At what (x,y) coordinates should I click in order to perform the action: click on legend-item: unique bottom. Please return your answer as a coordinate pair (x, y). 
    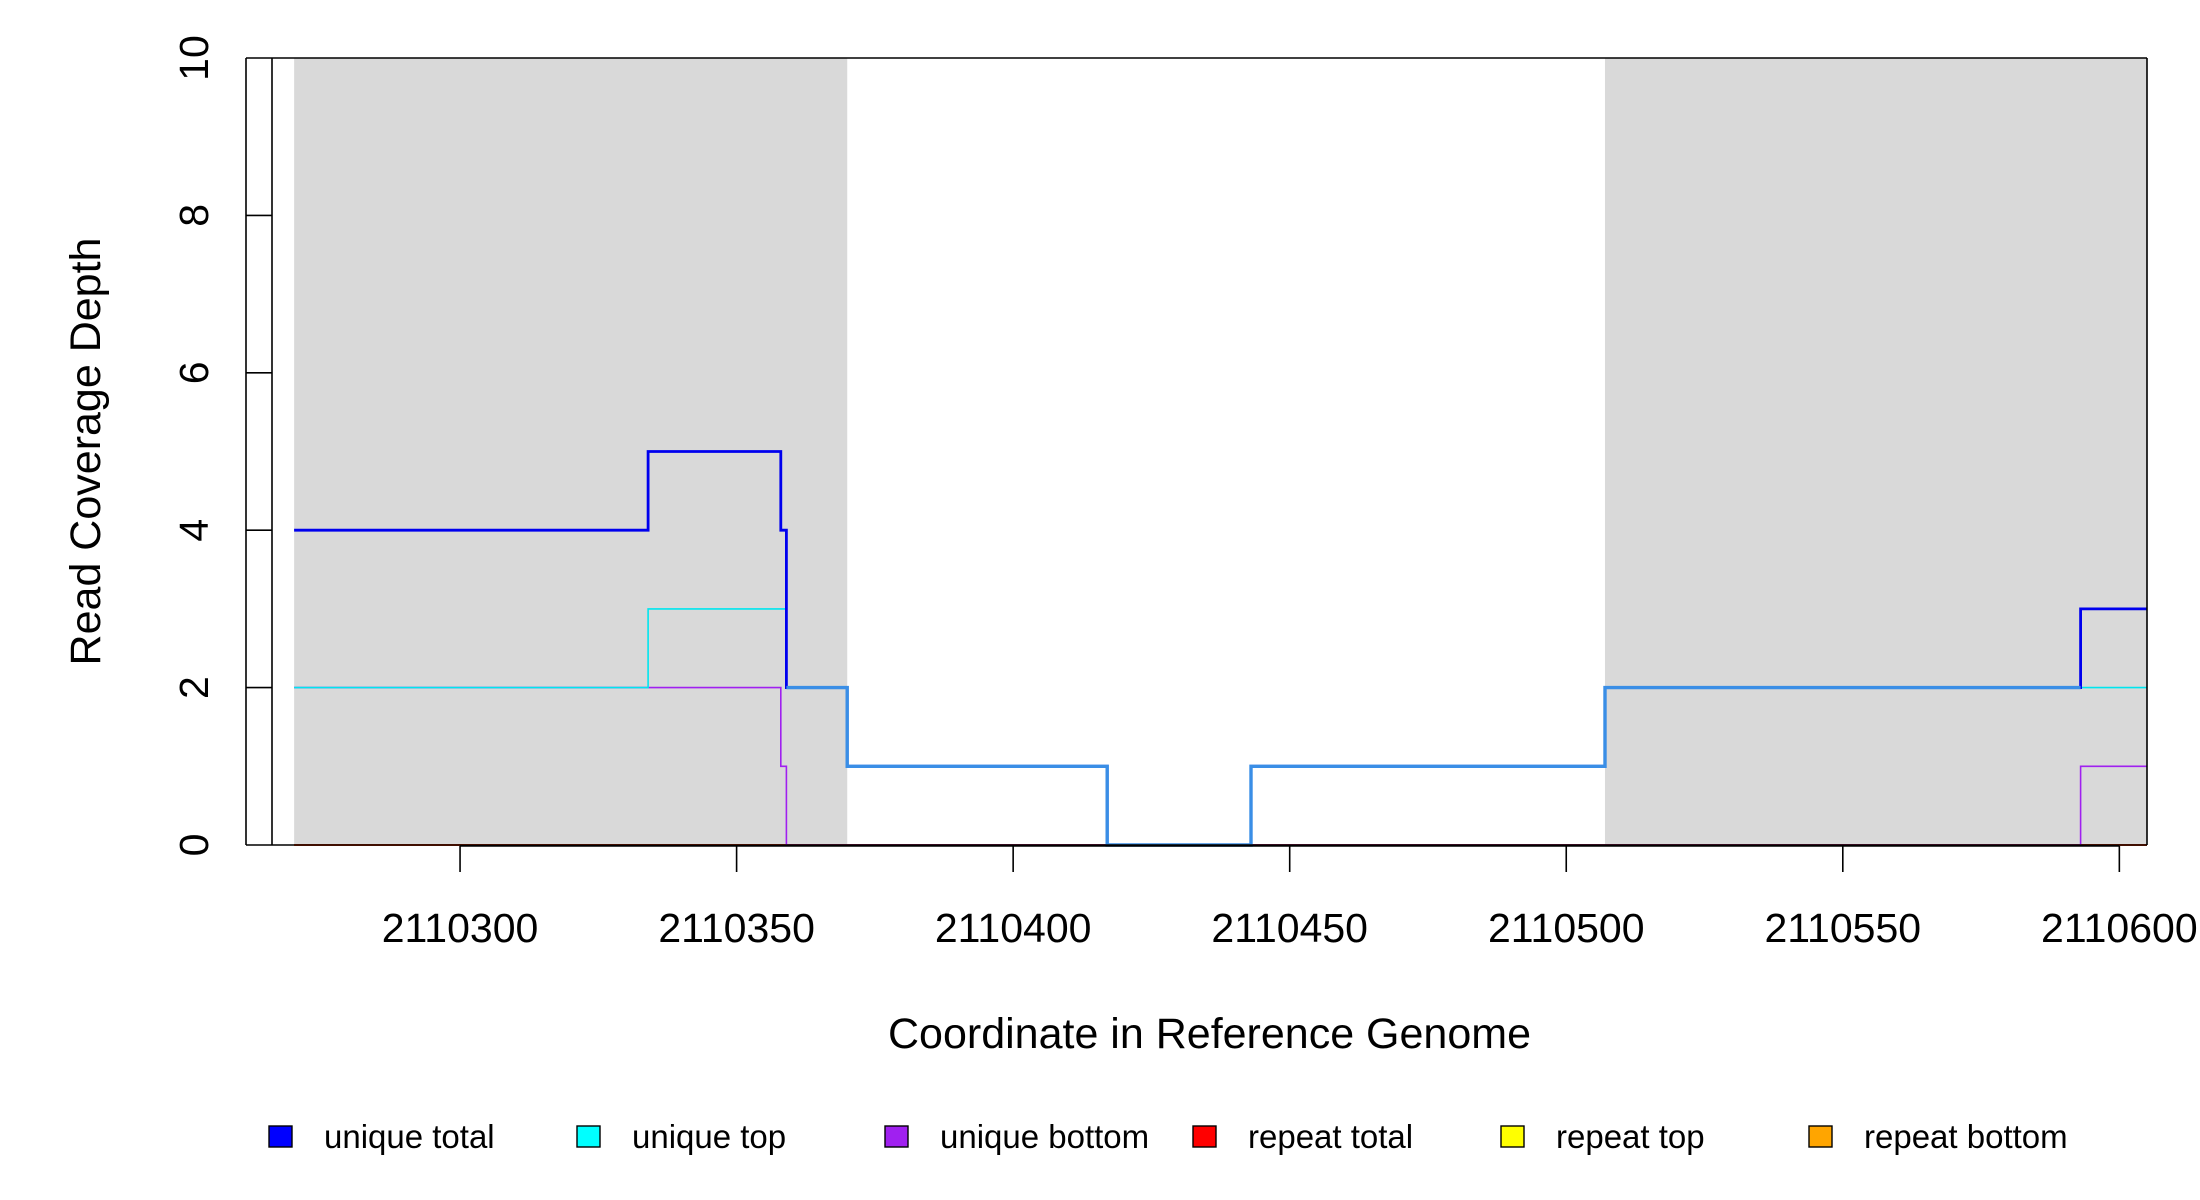
    Looking at the image, I should click on (1016, 1136).